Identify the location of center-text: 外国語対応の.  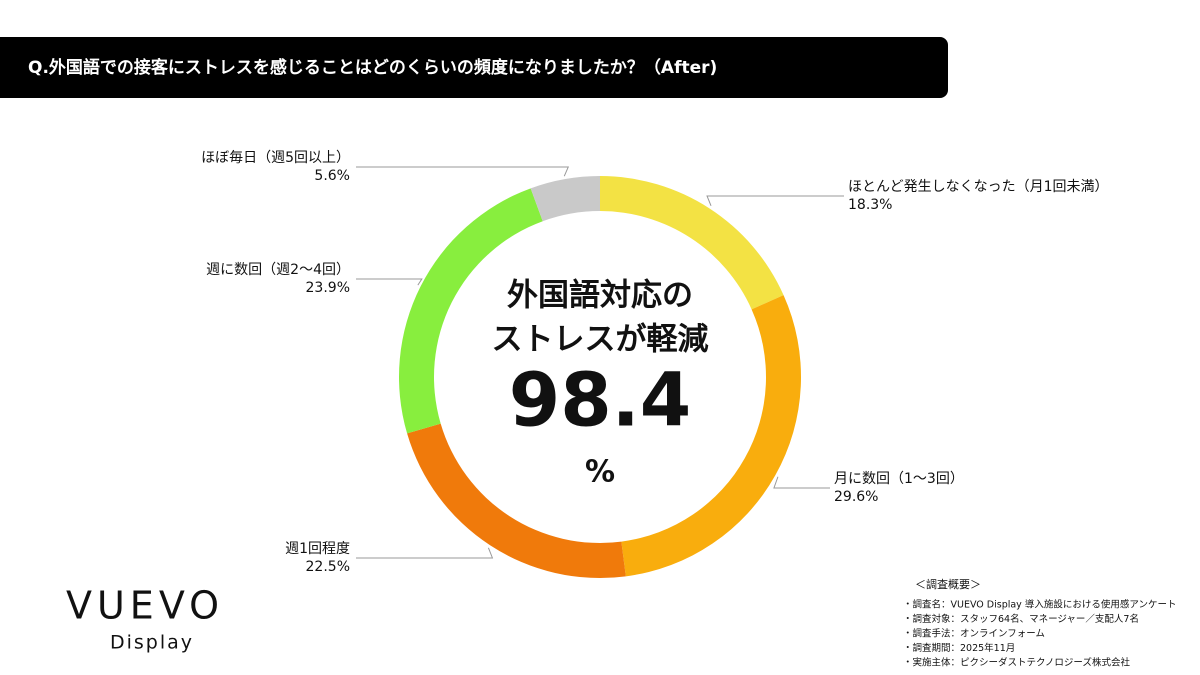
(600, 296).